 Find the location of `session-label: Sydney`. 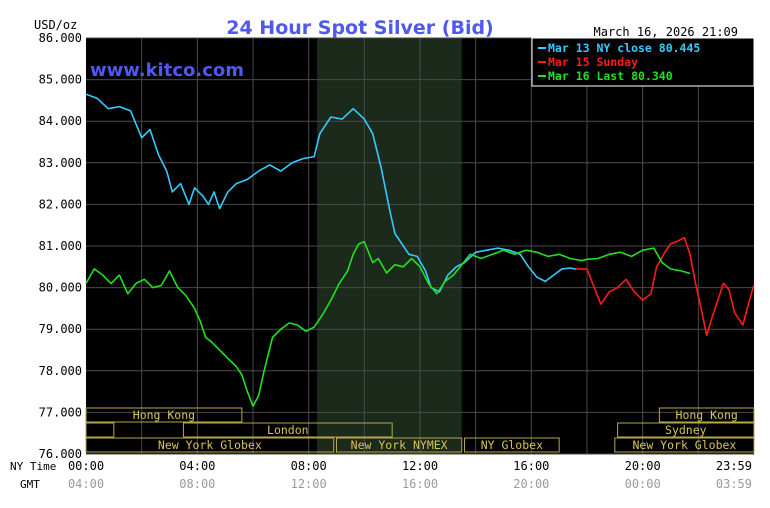

session-label: Sydney is located at coordinates (686, 430).